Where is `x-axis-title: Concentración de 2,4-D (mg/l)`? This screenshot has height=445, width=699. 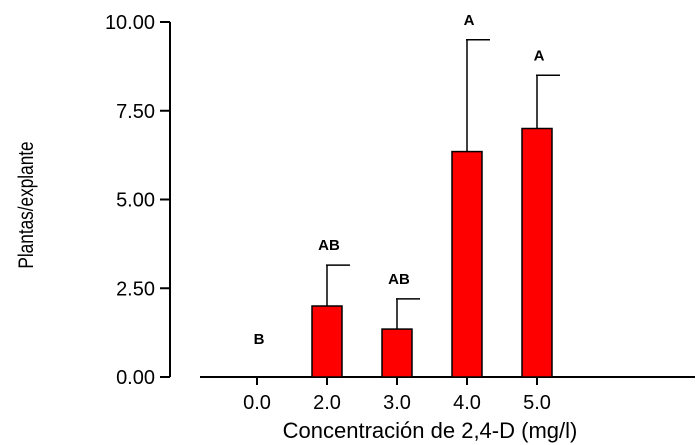
x-axis-title: Concentración de 2,4-D (mg/l) is located at coordinates (430, 430).